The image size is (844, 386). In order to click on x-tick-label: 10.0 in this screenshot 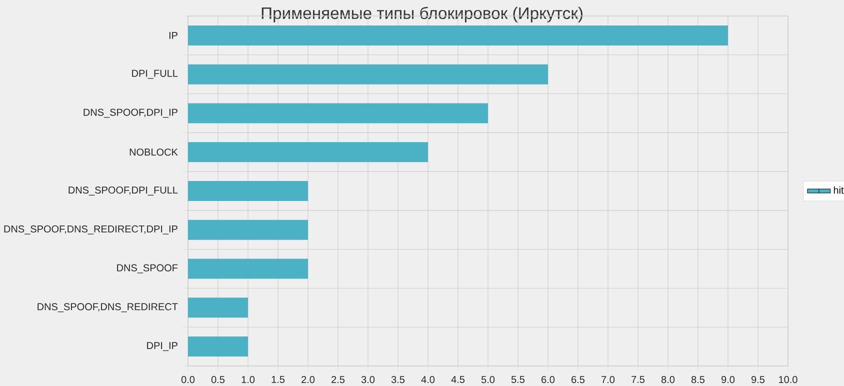, I will do `click(788, 380)`.